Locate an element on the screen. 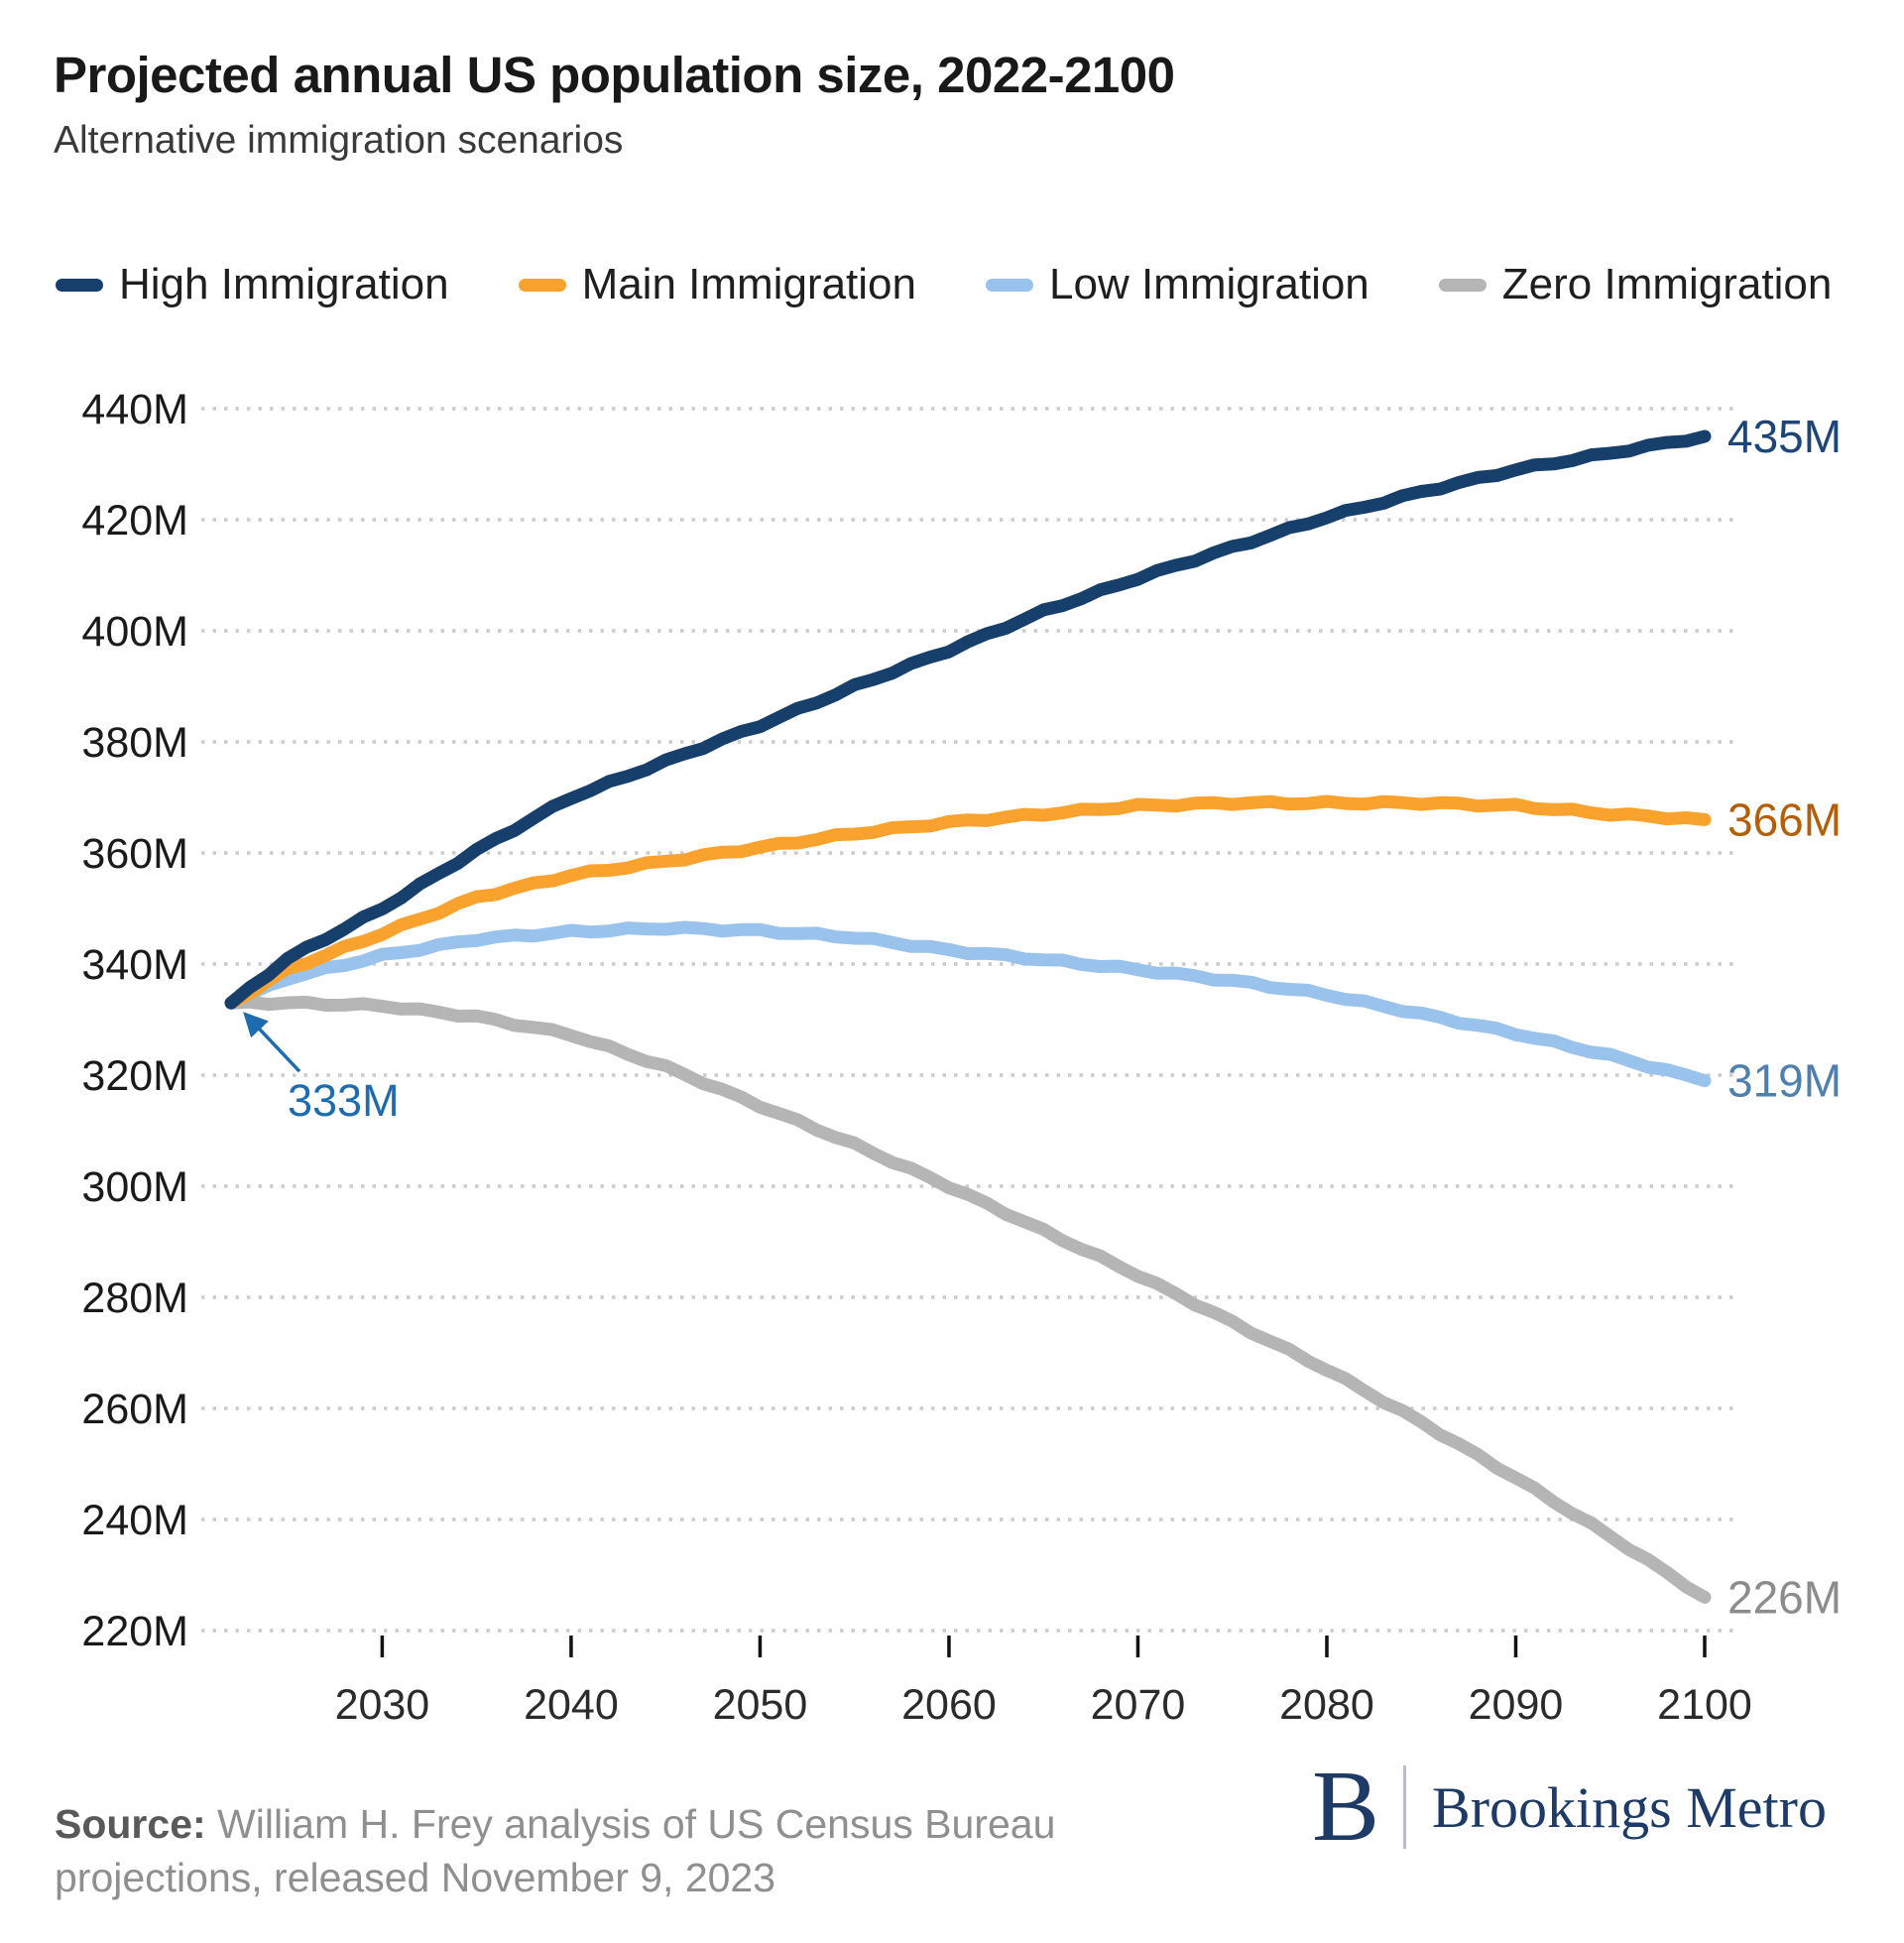 This screenshot has width=1904, height=1943. source-label: Source: is located at coordinates (130, 1824).